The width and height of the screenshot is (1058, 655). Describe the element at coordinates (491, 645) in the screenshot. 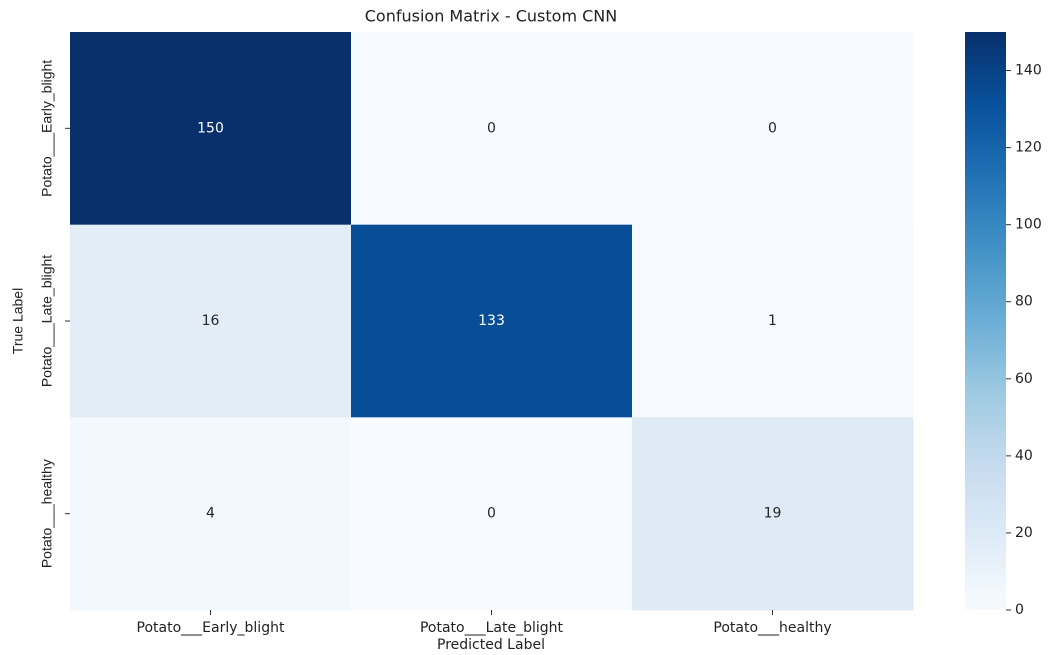

I see `x-axis-label: Predicted Label` at that location.